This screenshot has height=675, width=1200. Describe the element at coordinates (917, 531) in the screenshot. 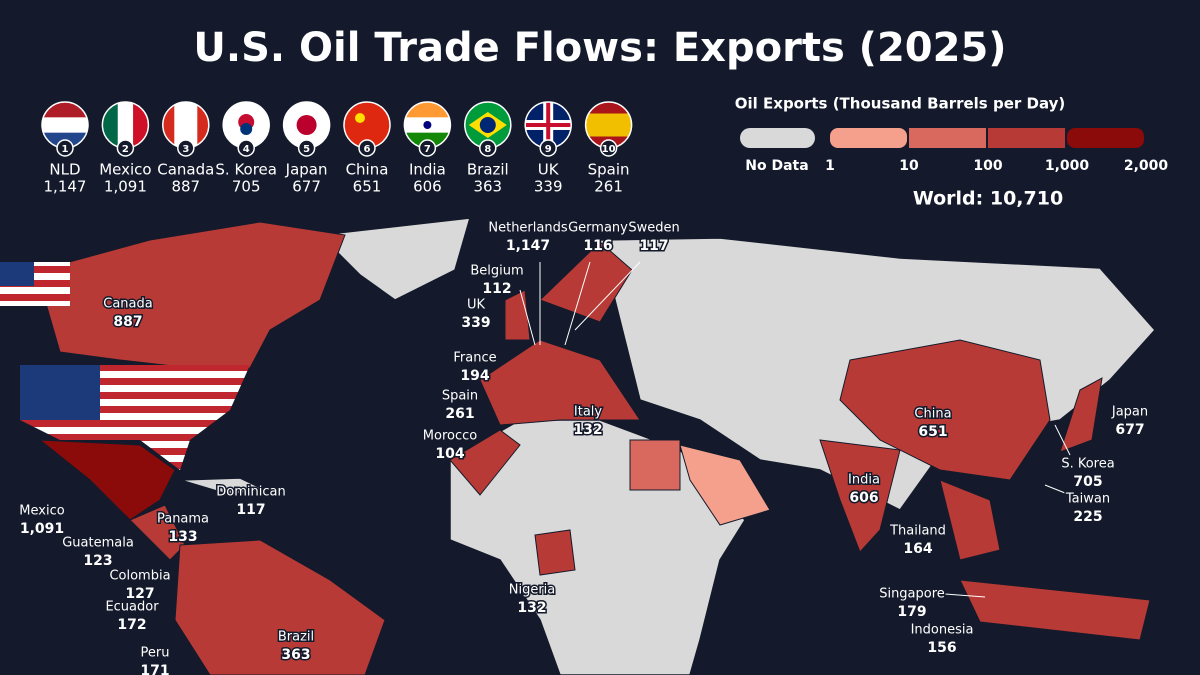

I see `country-label: Thailand` at that location.